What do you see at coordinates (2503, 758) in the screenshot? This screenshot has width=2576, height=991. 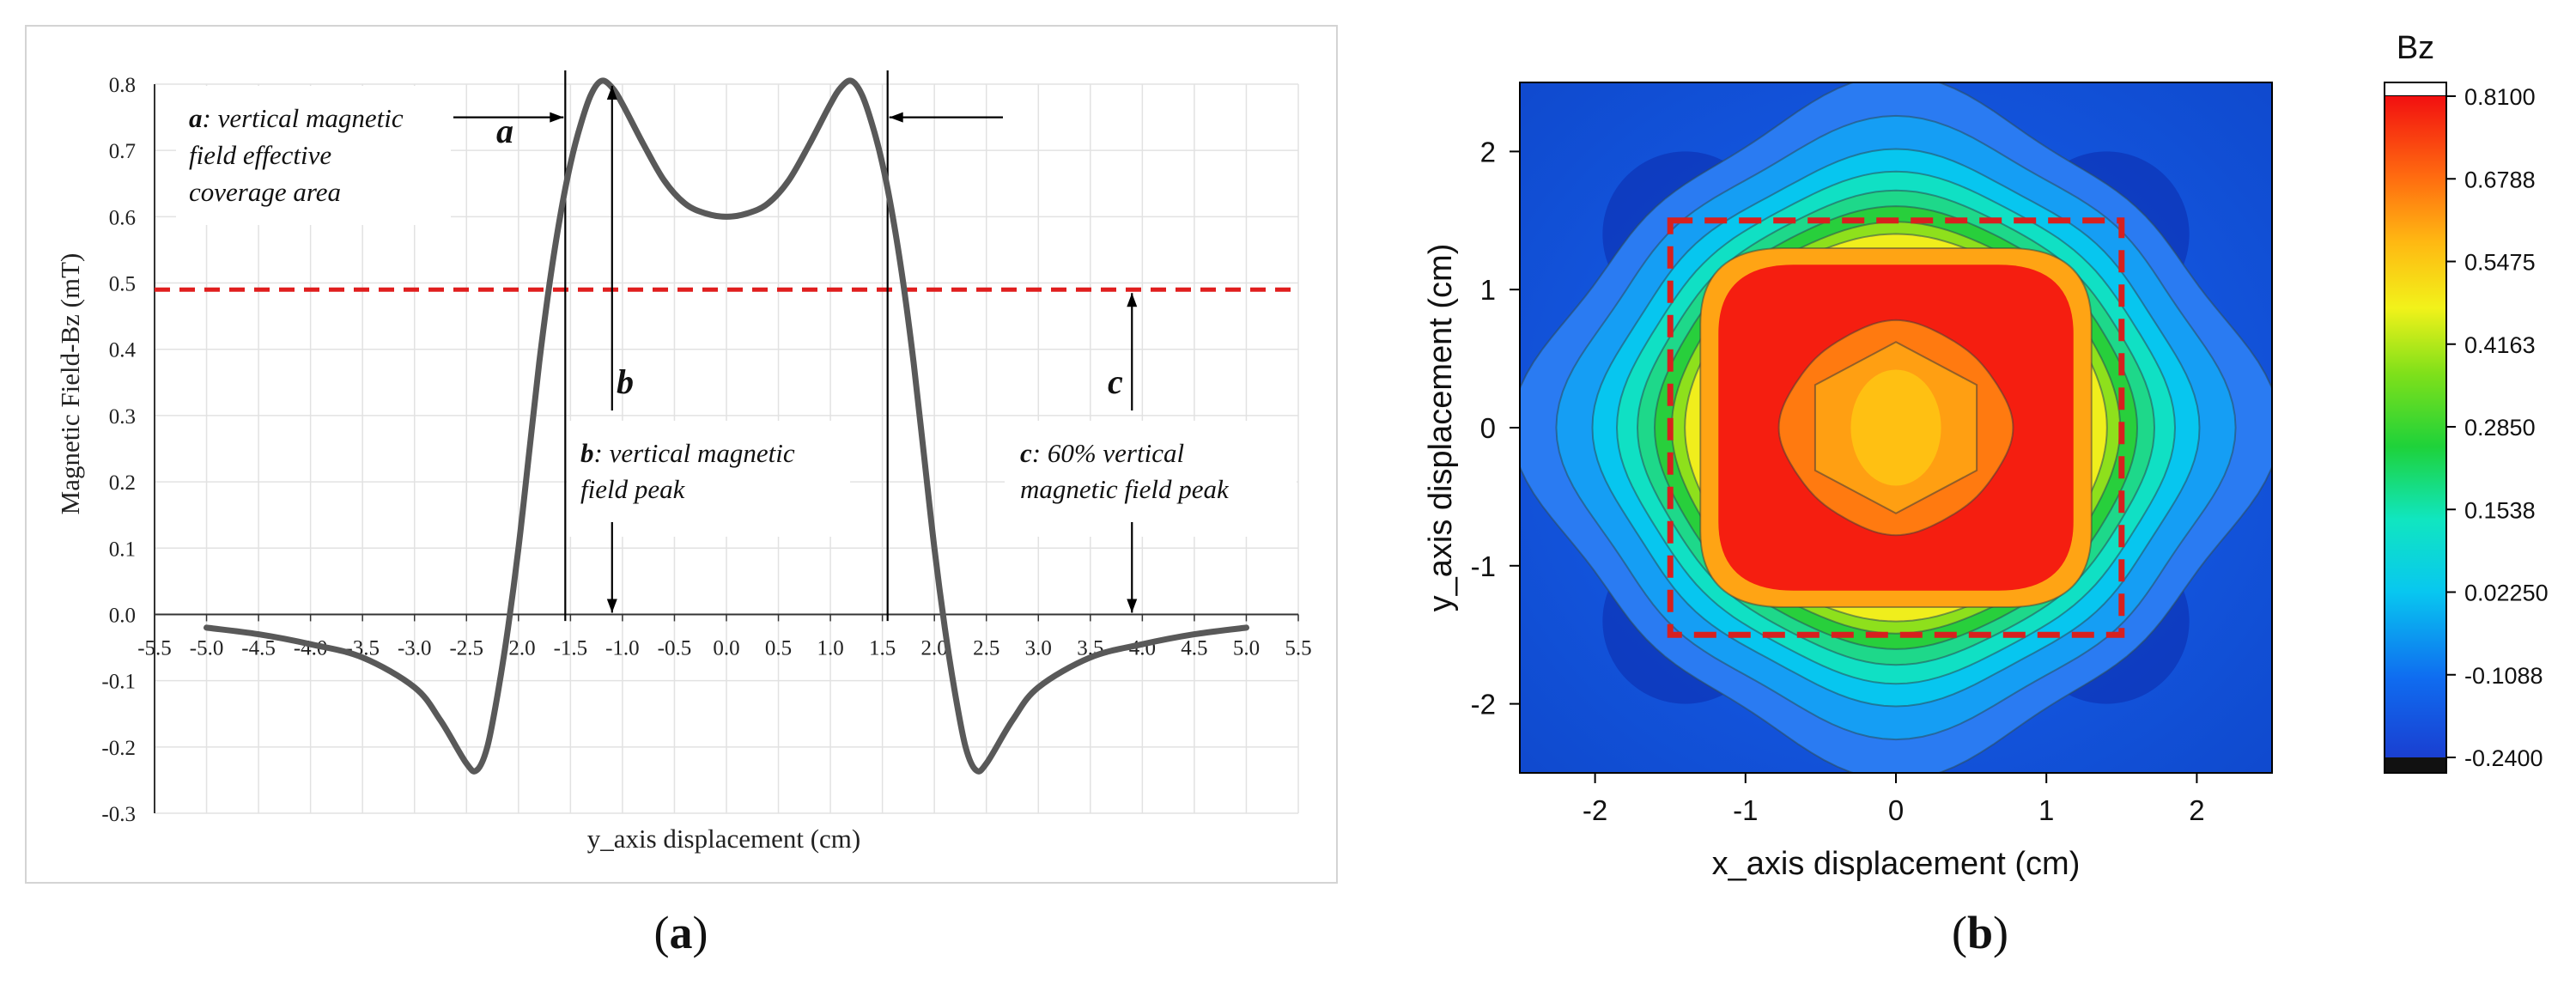 I see `colorbar-tick-label: -0.2400` at bounding box center [2503, 758].